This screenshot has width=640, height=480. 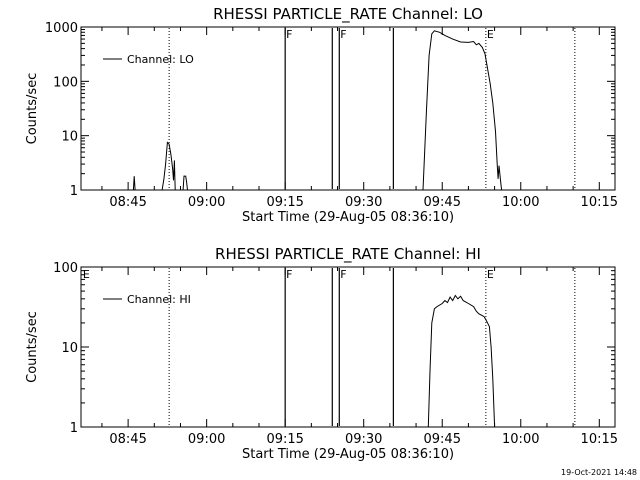 I want to click on legend-entry: Channel: HI, so click(x=159, y=299).